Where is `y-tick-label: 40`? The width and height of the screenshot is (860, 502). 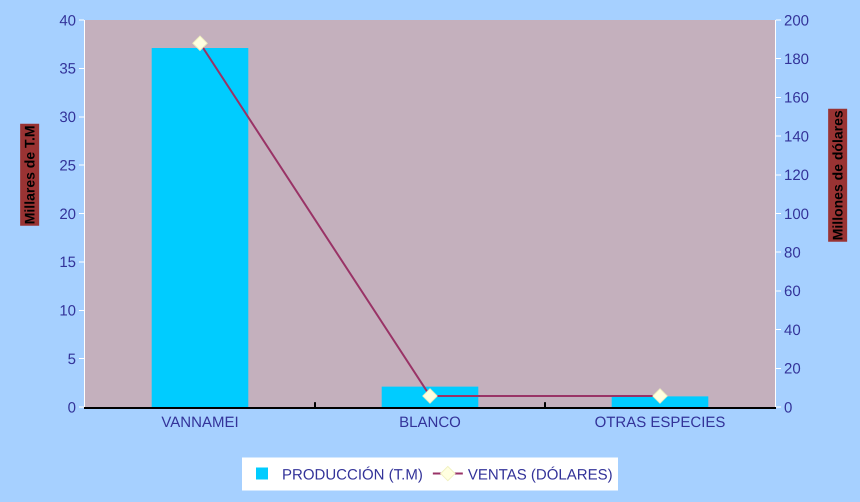
y-tick-label: 40 is located at coordinates (67, 21).